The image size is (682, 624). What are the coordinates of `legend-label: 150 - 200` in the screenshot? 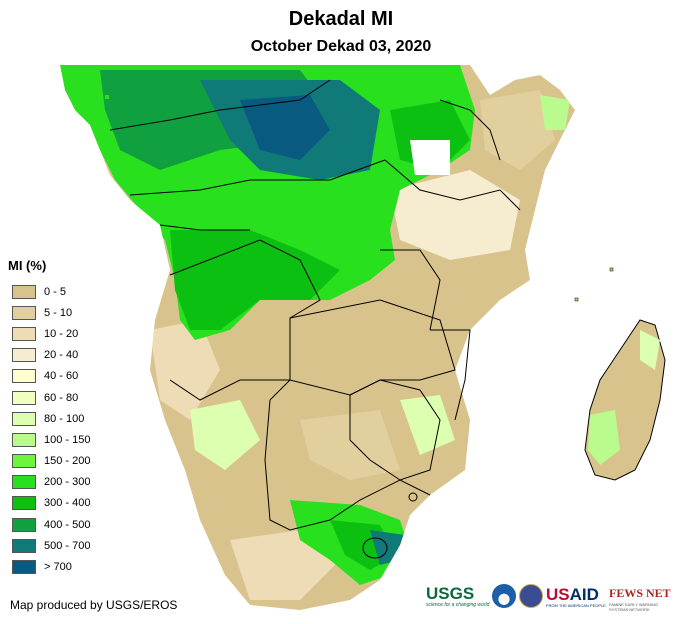 It's located at (67, 461).